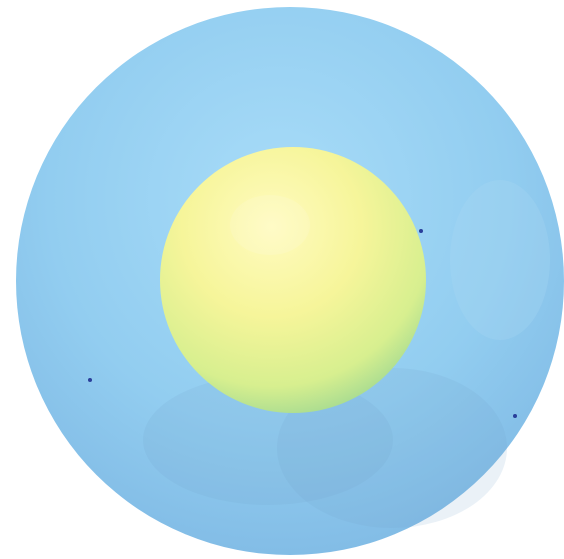 The width and height of the screenshot is (564, 559). Describe the element at coordinates (392, 448) in the screenshot. I see `shadow-ellipse` at that location.